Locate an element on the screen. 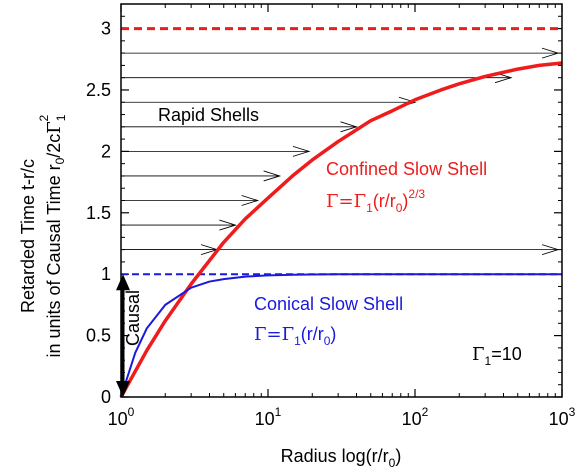 This screenshot has width=580, height=476. conical-slow-shell-equation: Γ=Γ1(r/r0) is located at coordinates (295, 336).